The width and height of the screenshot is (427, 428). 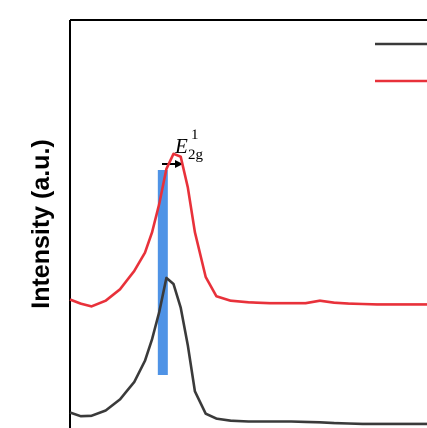 I want to click on band-layer, so click(x=162, y=272).